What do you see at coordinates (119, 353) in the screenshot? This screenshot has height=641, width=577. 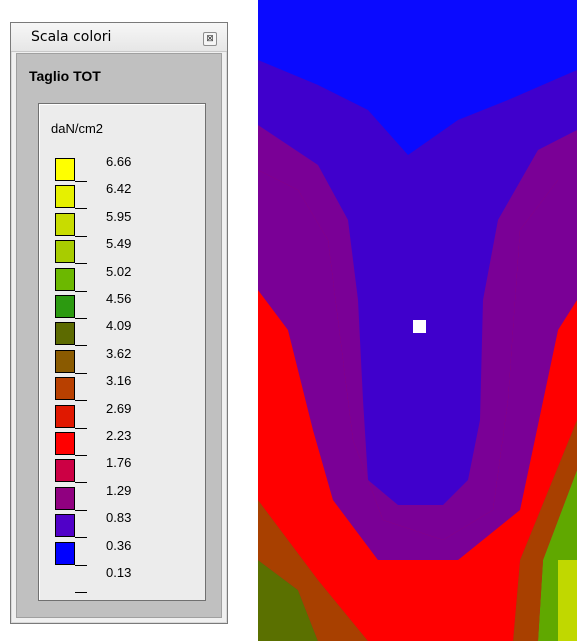 I see `scale-value-label: 3.62` at bounding box center [119, 353].